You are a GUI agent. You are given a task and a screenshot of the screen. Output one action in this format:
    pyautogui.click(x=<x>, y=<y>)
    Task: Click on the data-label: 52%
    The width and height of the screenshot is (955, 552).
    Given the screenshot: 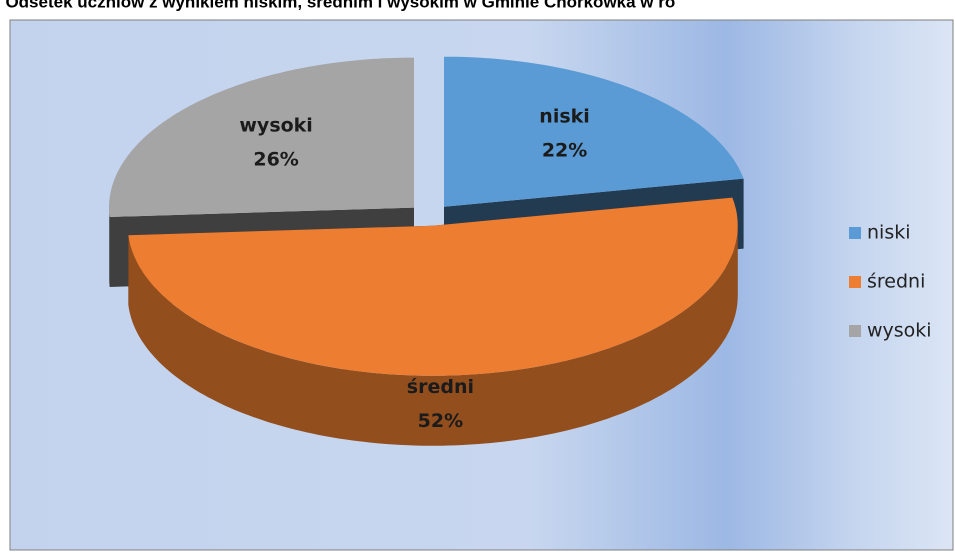 What is the action you would take?
    pyautogui.click(x=440, y=421)
    